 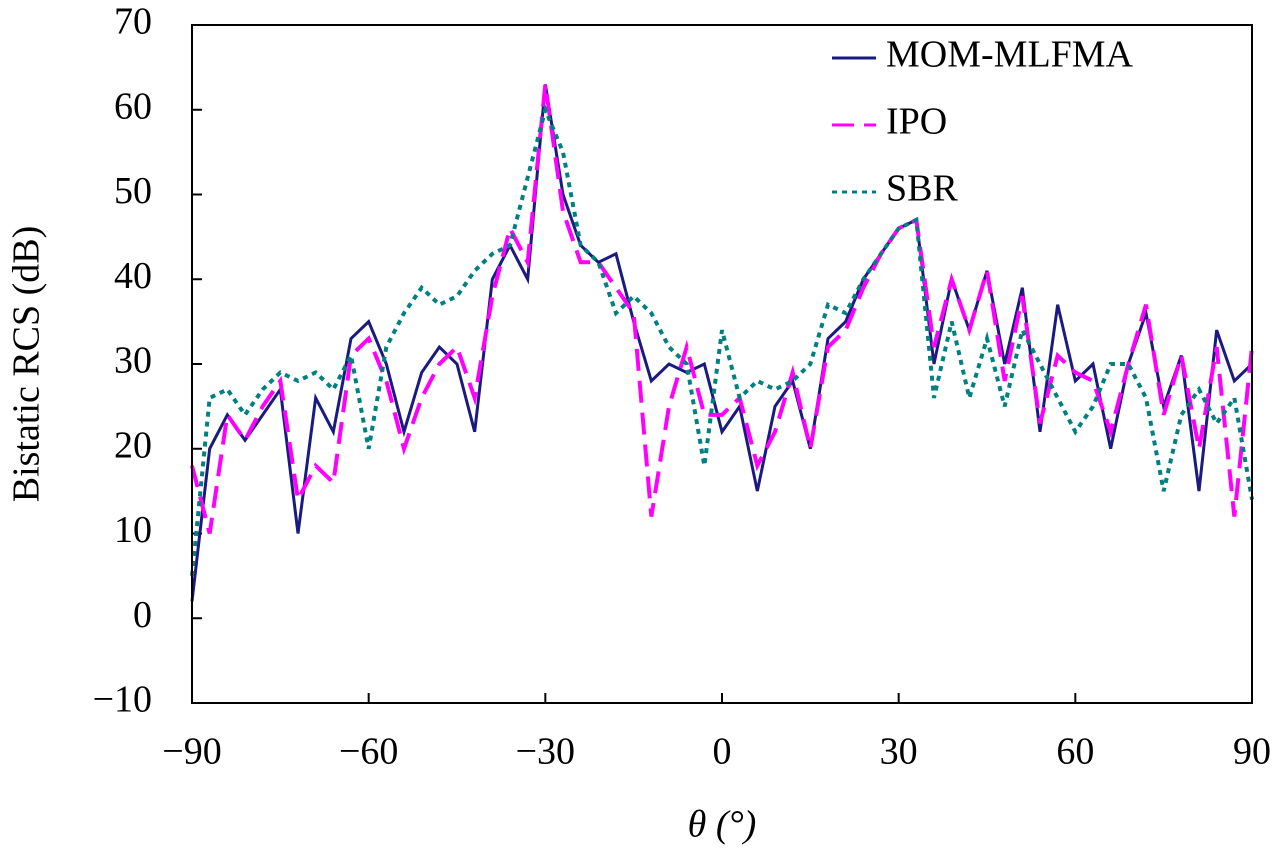 What do you see at coordinates (133, 106) in the screenshot?
I see `y-tick-label: 60` at bounding box center [133, 106].